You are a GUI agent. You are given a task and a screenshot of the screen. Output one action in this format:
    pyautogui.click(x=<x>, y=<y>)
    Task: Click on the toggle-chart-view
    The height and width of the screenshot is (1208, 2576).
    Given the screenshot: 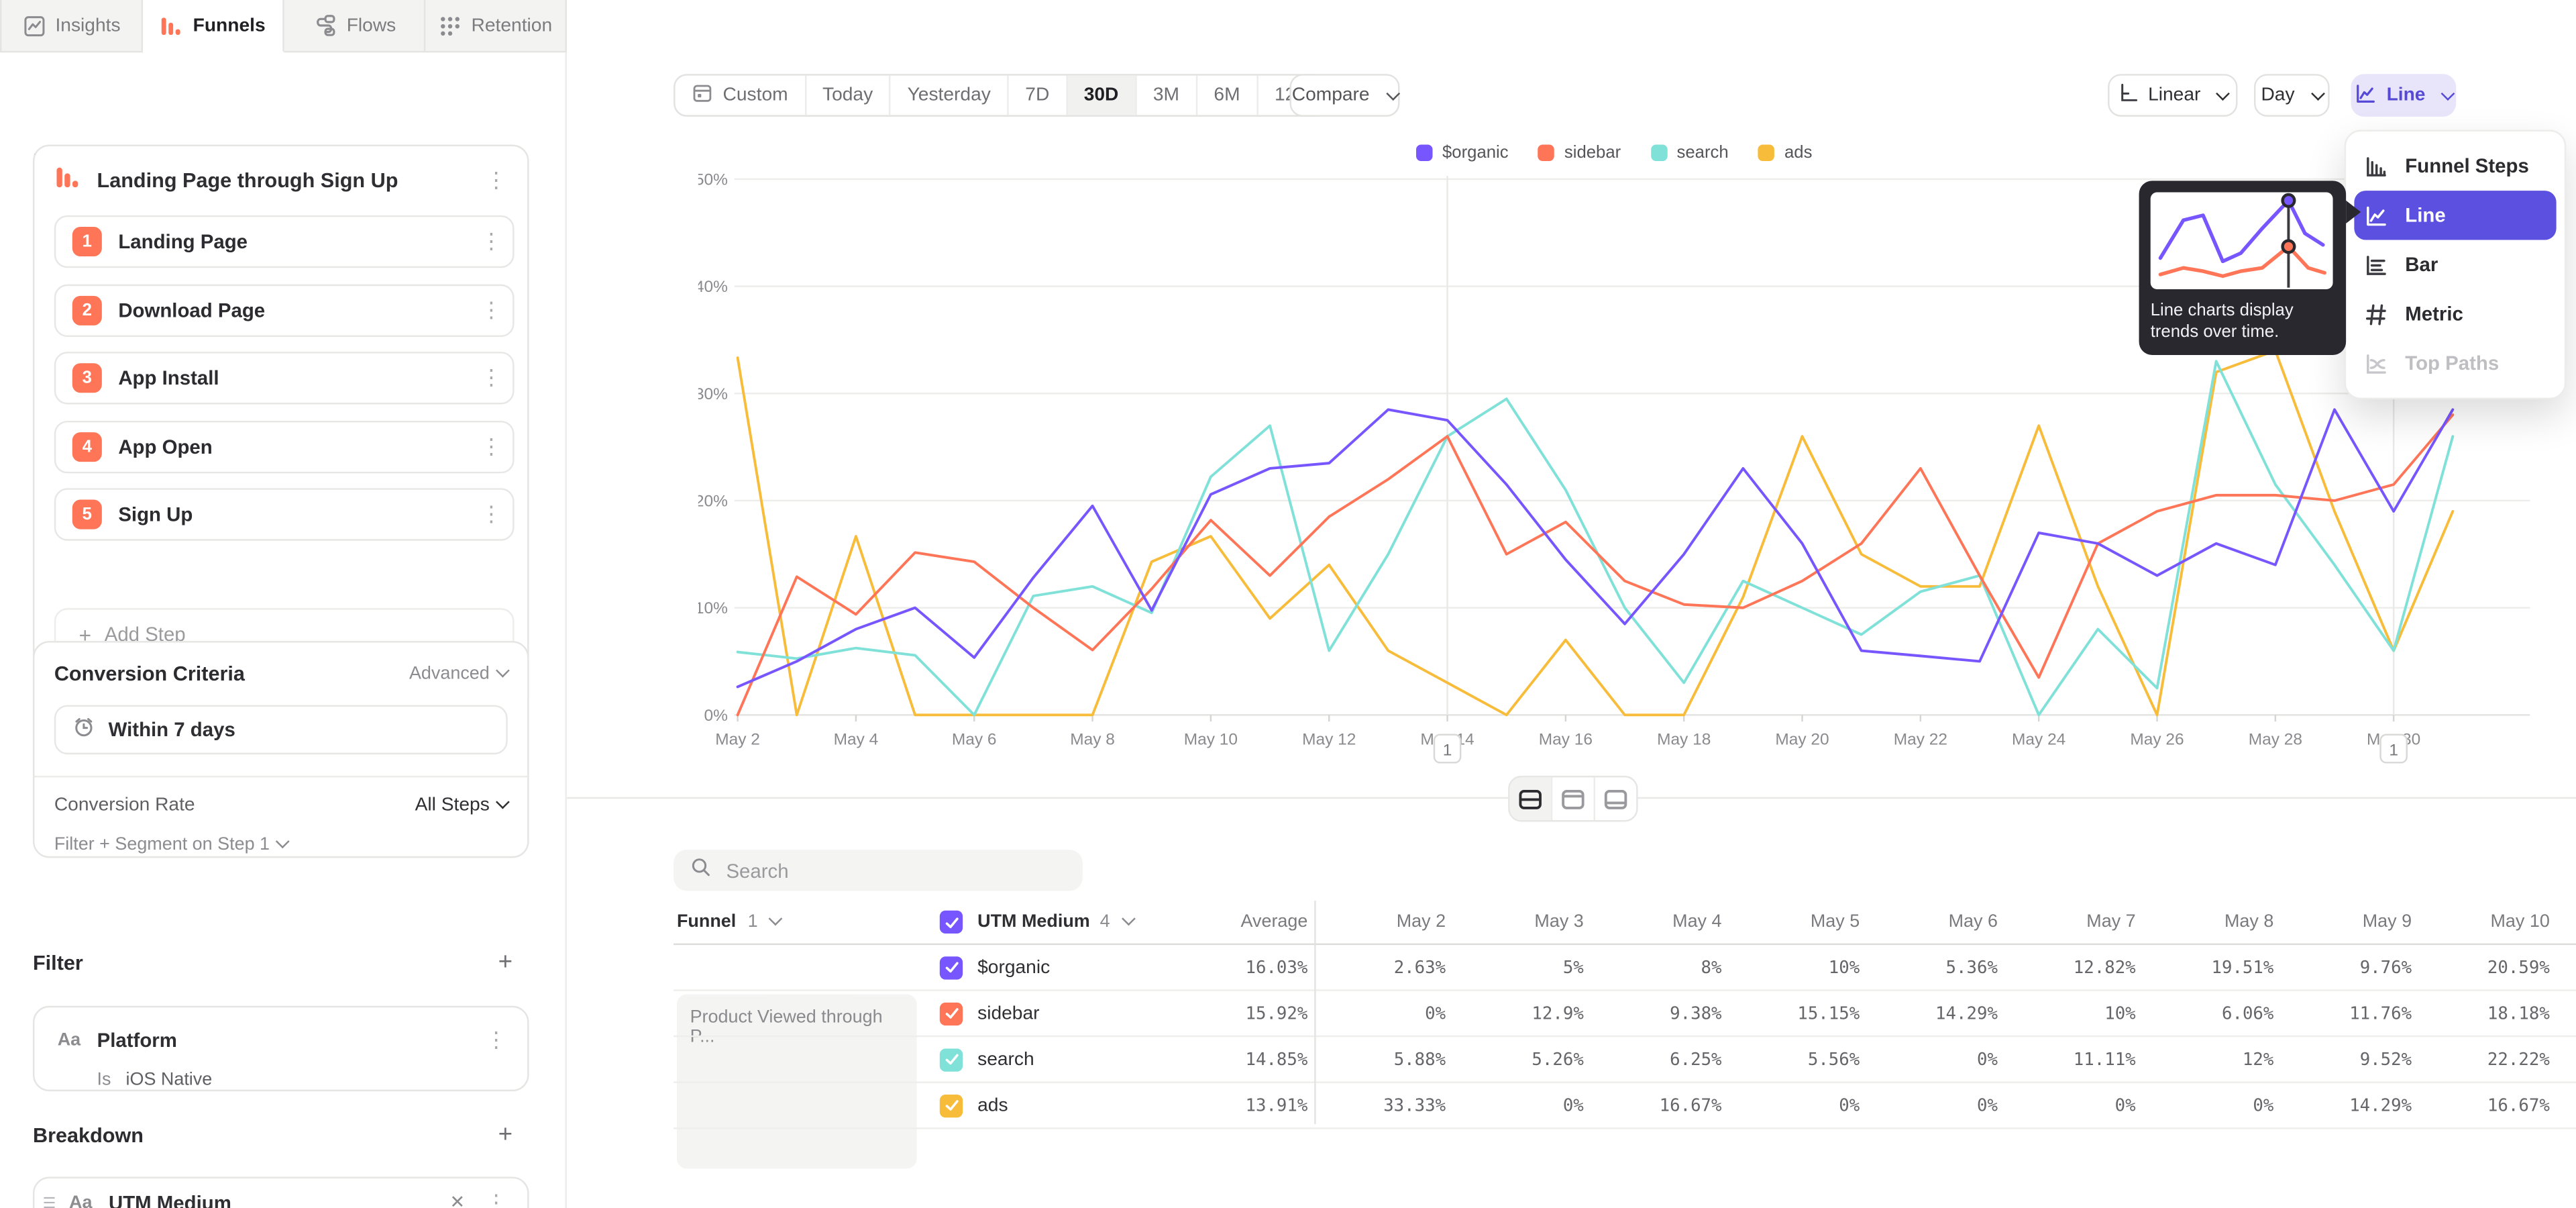 What is the action you would take?
    pyautogui.click(x=1572, y=799)
    